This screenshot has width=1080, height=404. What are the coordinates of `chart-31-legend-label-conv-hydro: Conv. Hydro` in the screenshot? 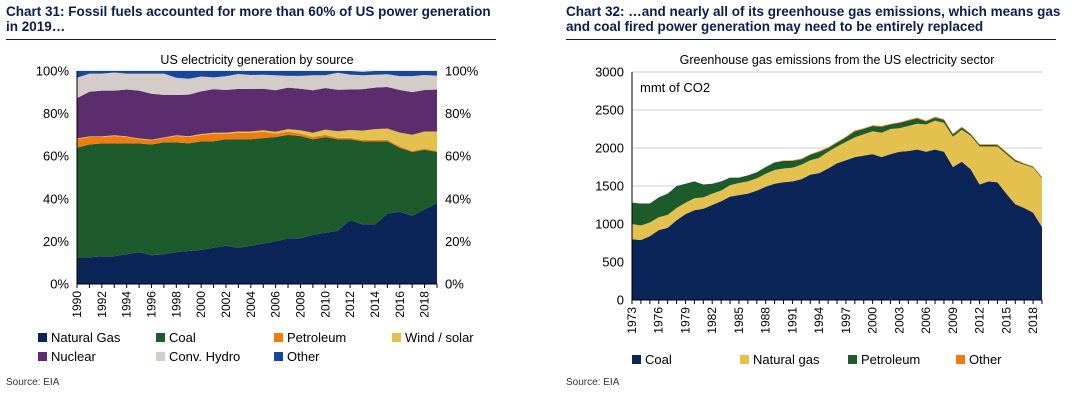 It's located at (204, 356).